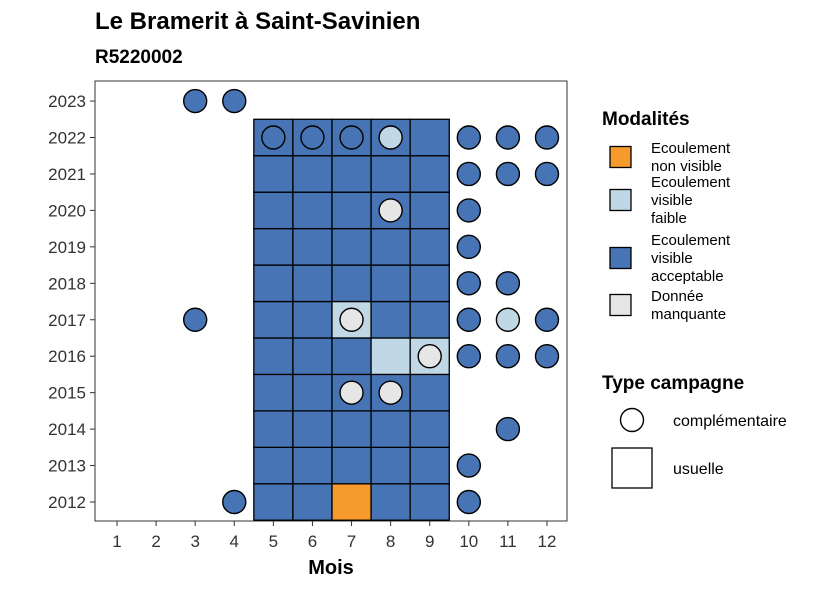 The width and height of the screenshot is (826, 590). I want to click on legend-key-complementaire, so click(632, 420).